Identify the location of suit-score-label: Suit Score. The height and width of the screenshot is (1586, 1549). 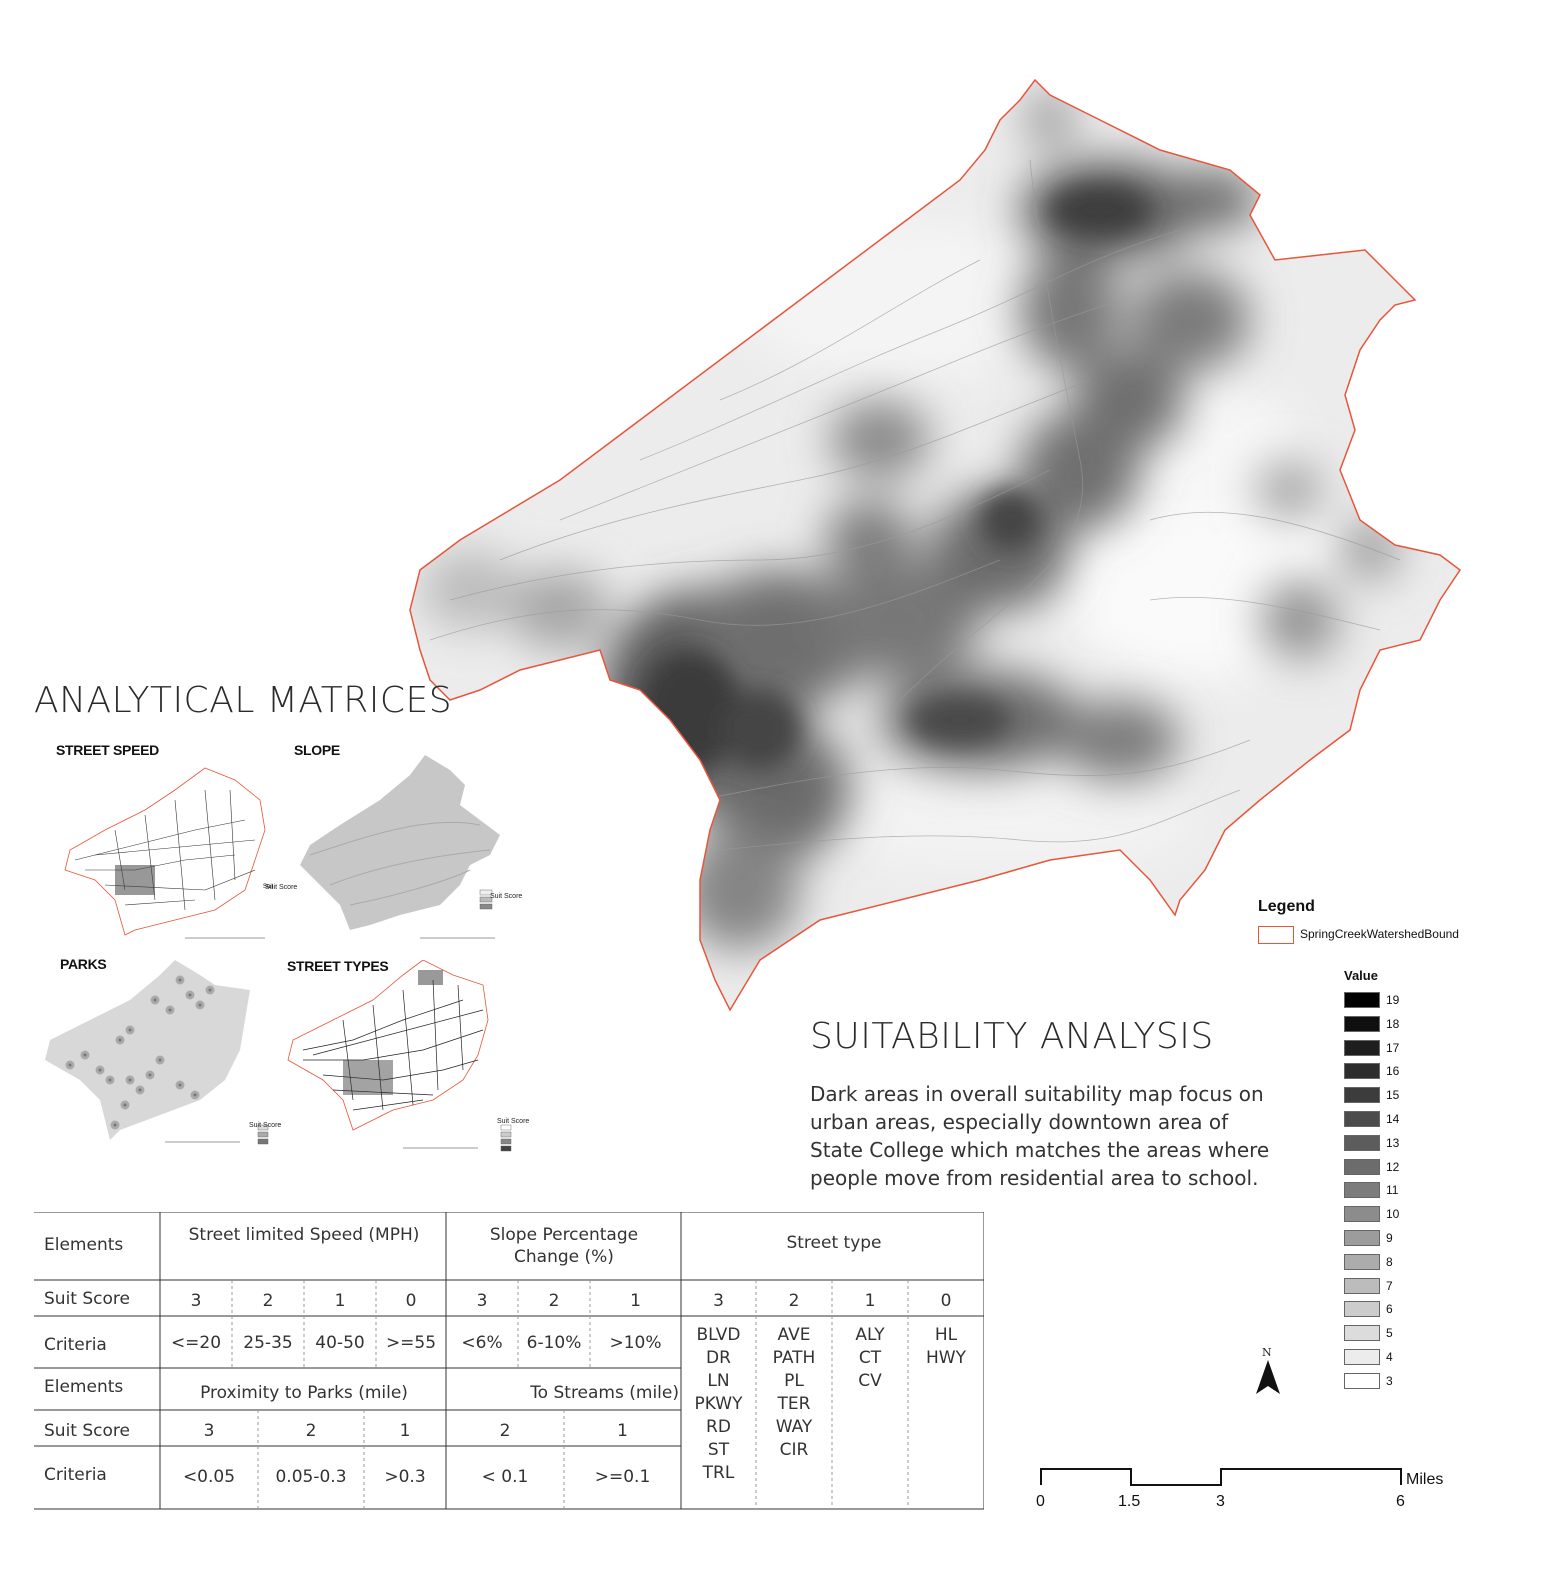
(87, 1299).